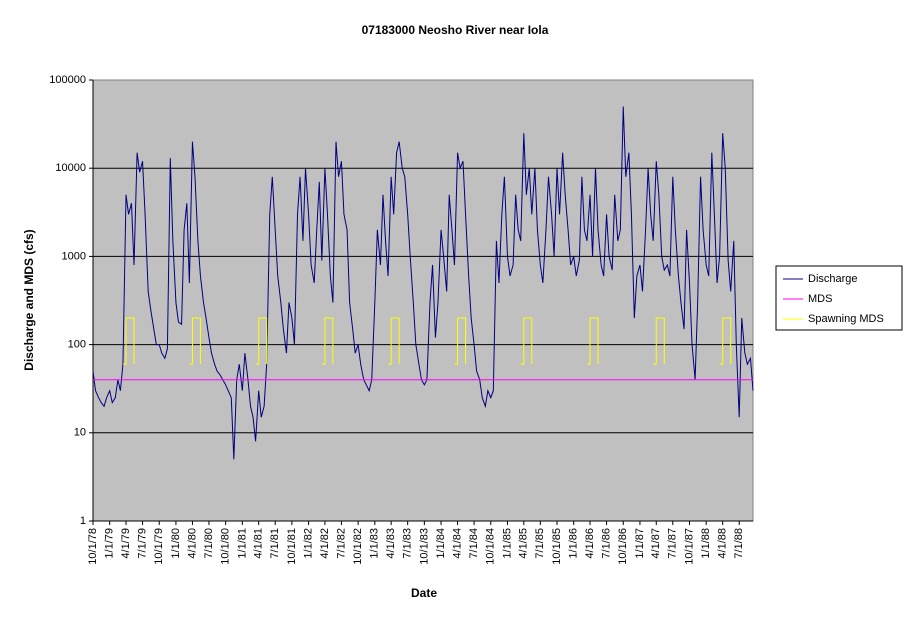 The width and height of the screenshot is (911, 623). Describe the element at coordinates (209, 543) in the screenshot. I see `x-tick-label: 7/1/80` at that location.